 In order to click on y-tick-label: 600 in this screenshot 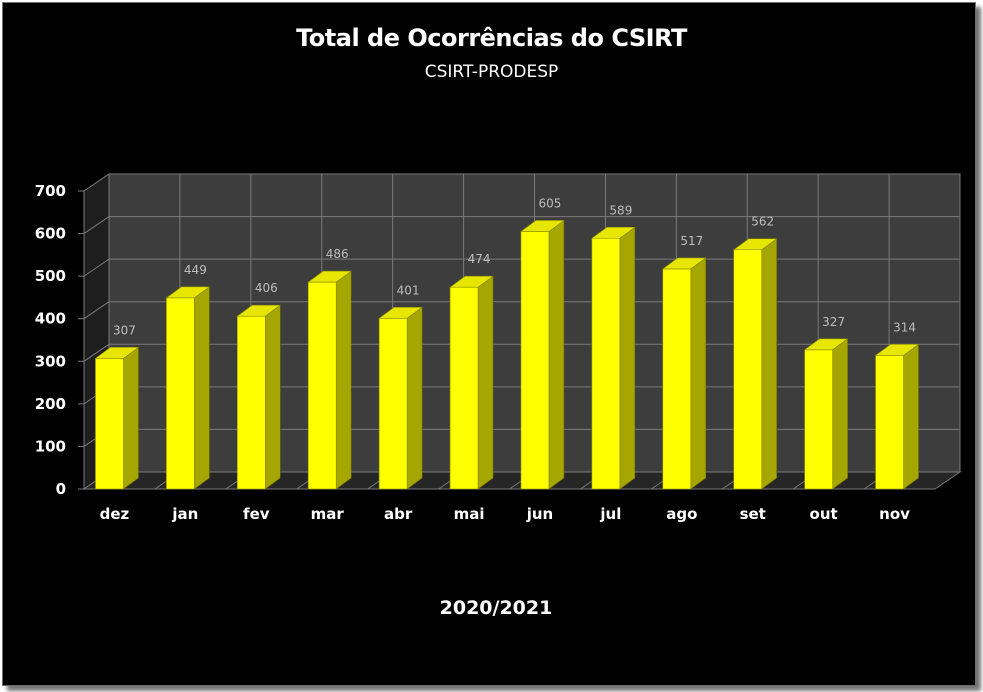, I will do `click(50, 234)`.